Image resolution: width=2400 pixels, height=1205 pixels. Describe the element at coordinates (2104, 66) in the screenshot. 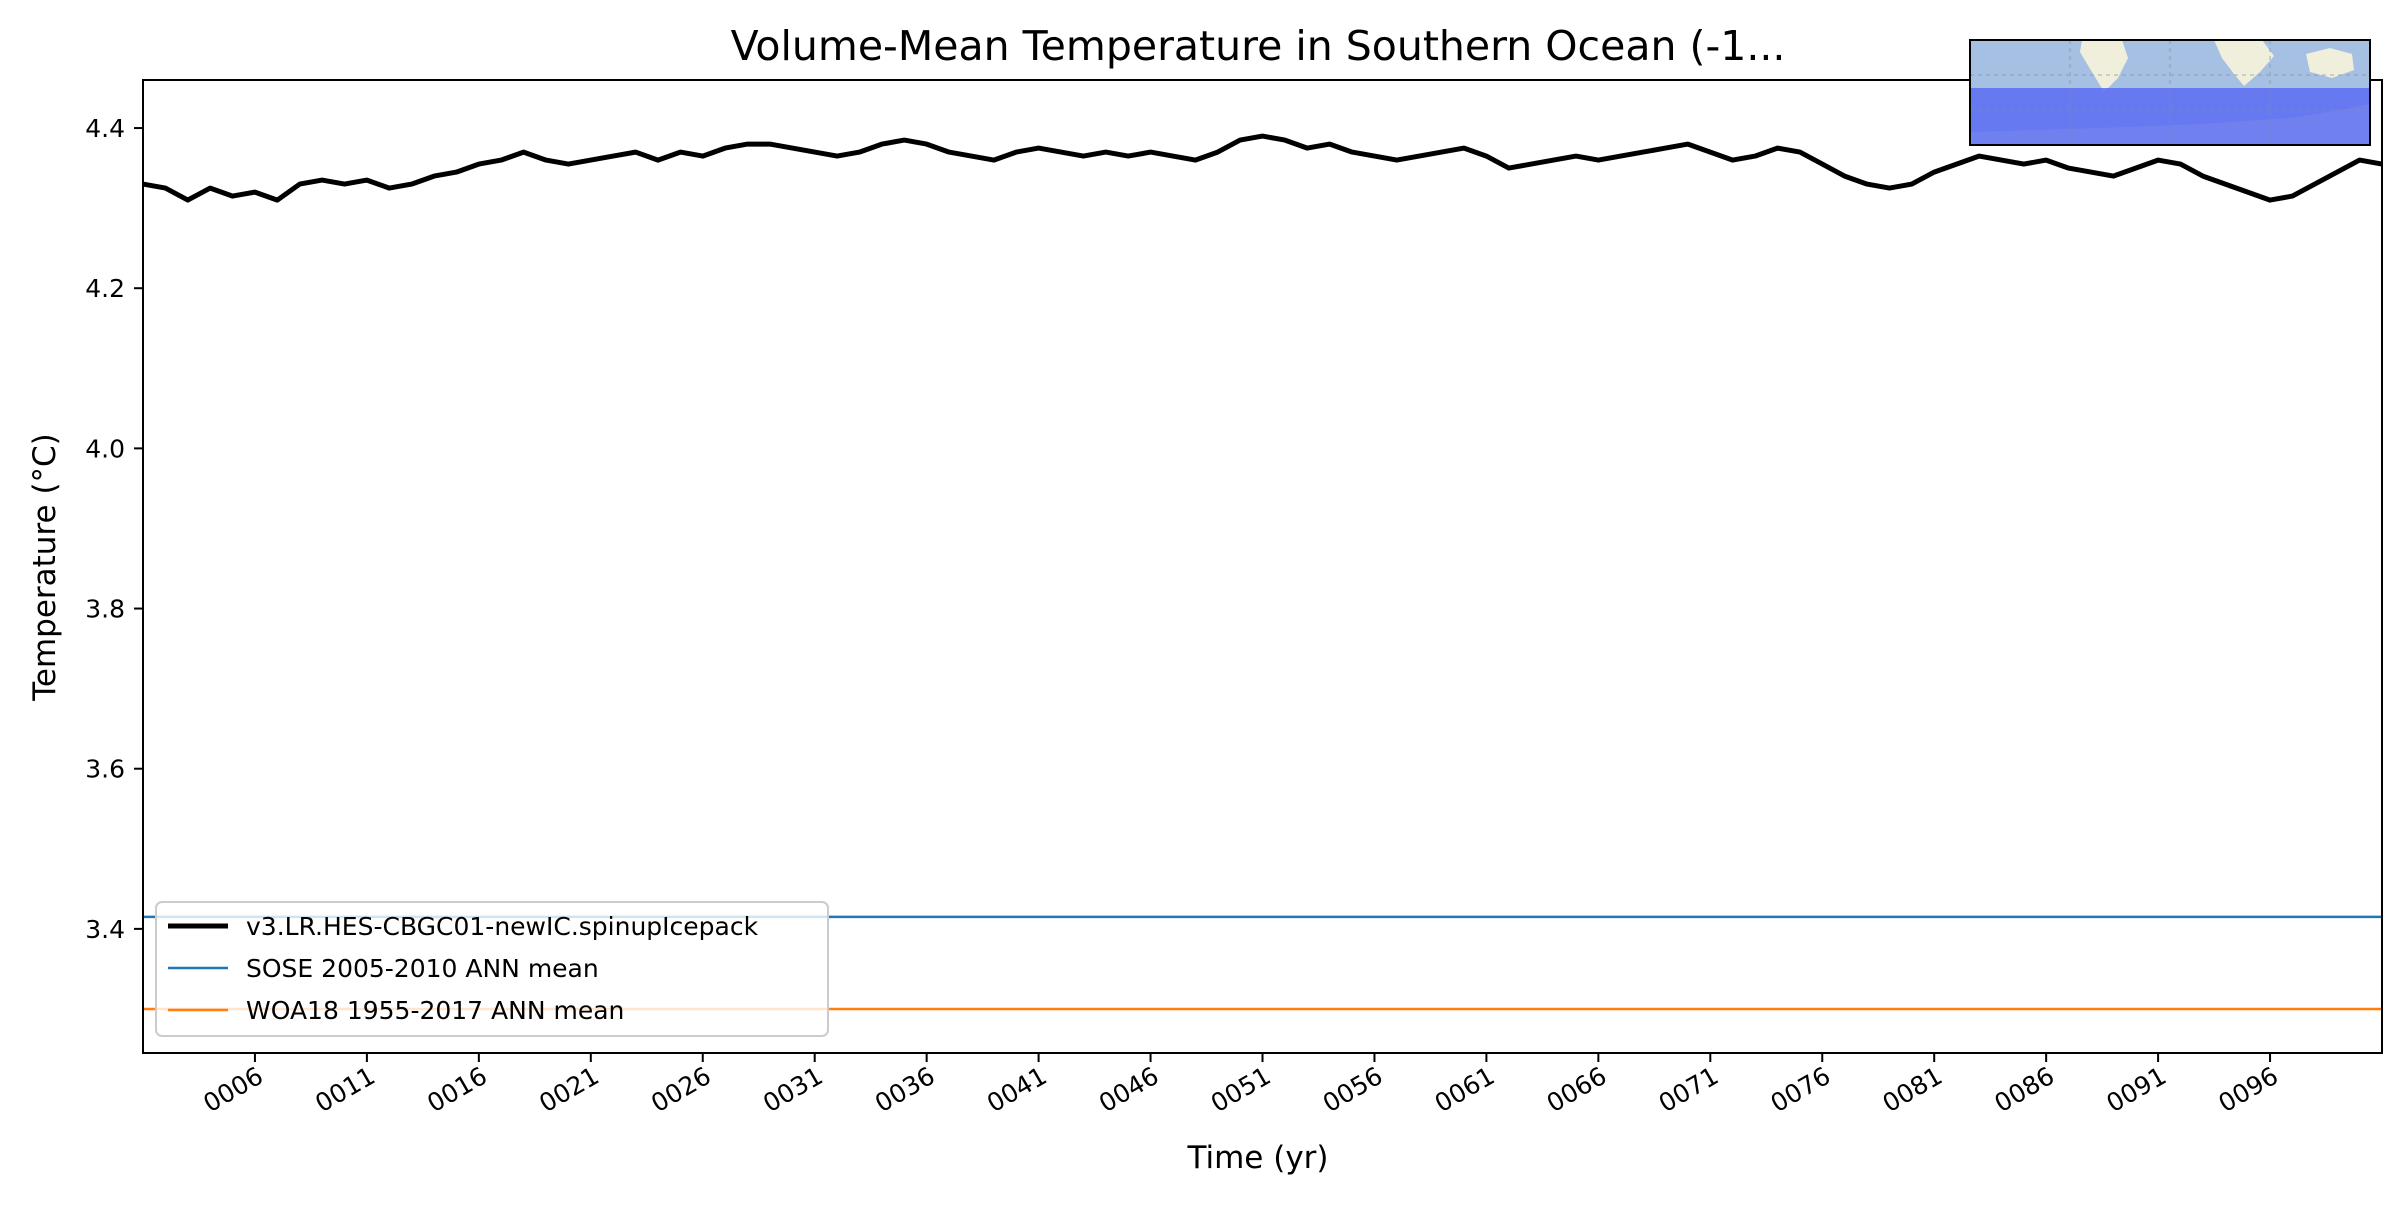

I see `inset-map-land-south-america` at that location.